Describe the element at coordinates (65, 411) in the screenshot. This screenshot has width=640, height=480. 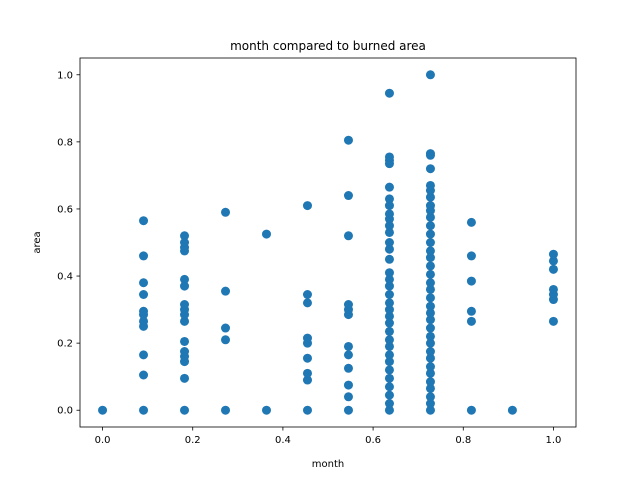
I see `y-tick-label: 0.0` at that location.